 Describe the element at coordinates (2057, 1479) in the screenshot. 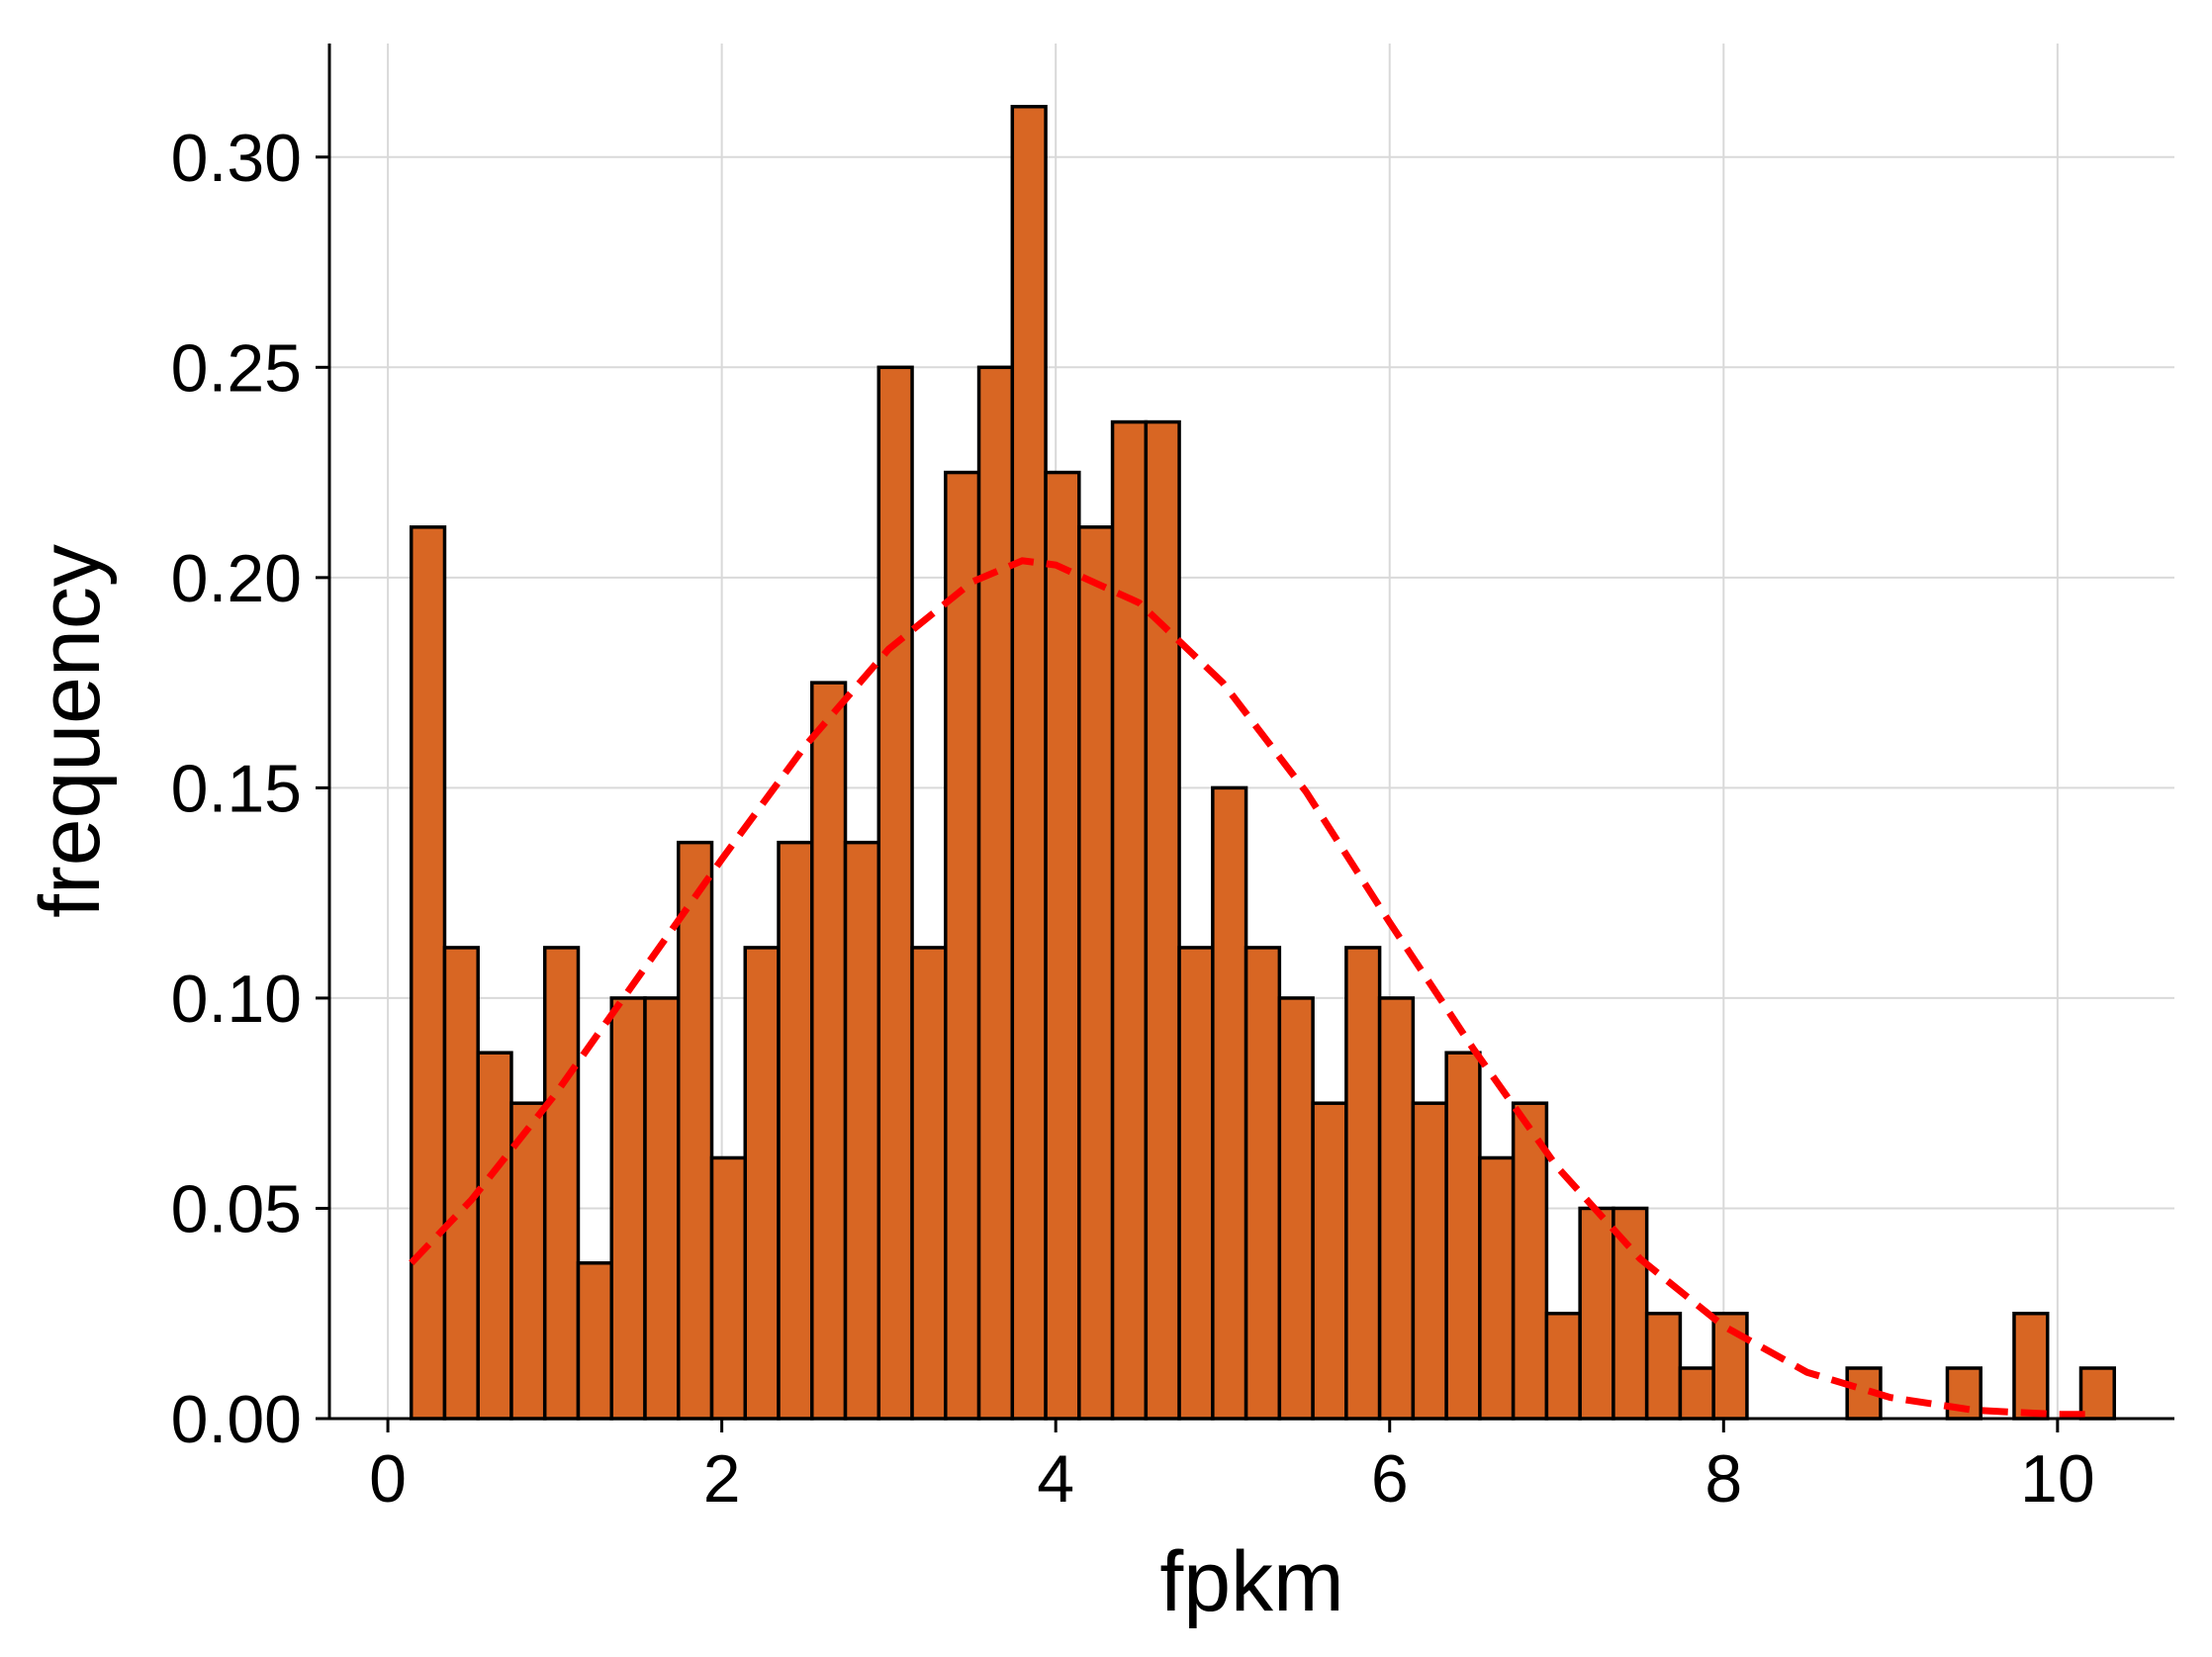

I see `x-tick-label-5: 10` at that location.